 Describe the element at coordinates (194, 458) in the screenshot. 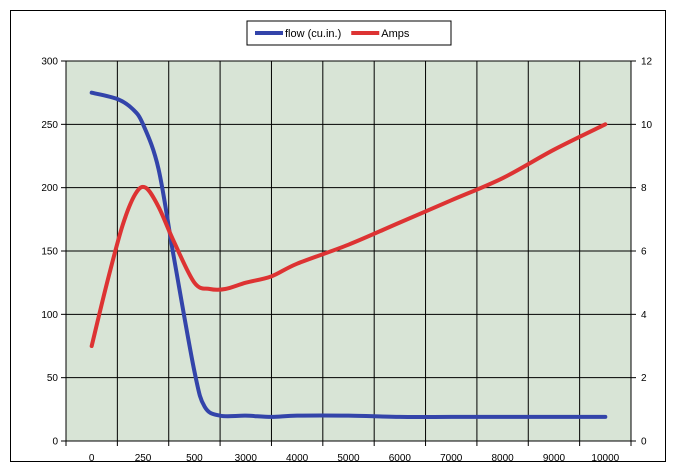

I see `x-tick-label: 500` at that location.